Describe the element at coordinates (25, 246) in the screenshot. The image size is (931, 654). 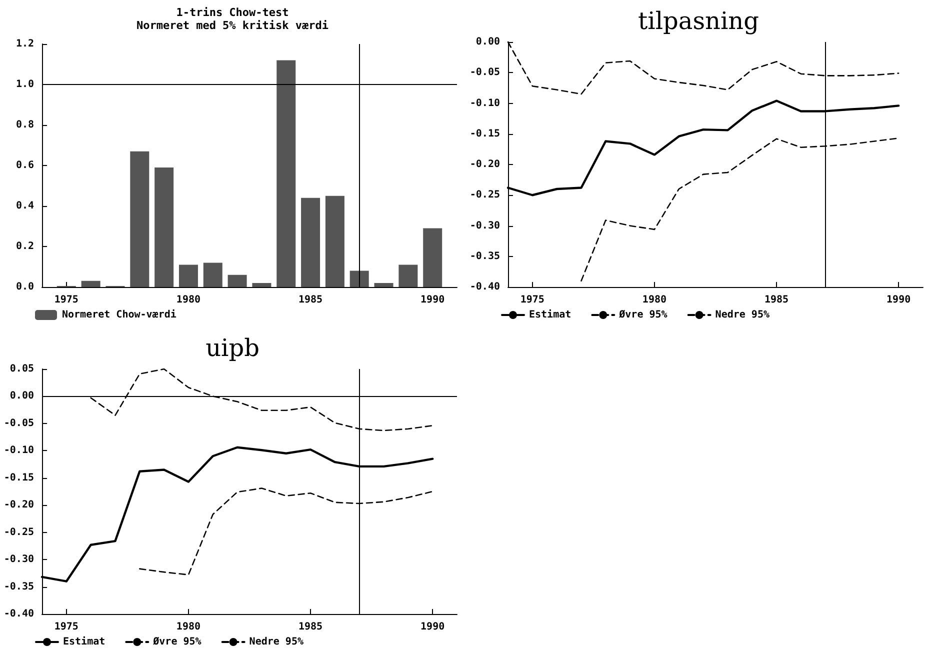
I see `y-tick-label: 0.2` at that location.